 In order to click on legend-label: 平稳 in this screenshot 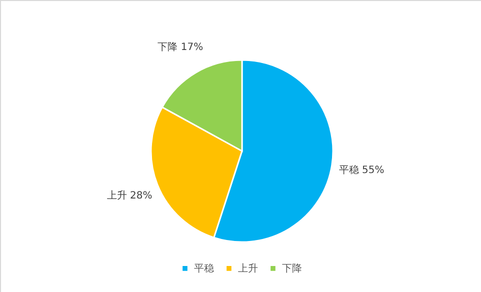, I will do `click(204, 268)`.